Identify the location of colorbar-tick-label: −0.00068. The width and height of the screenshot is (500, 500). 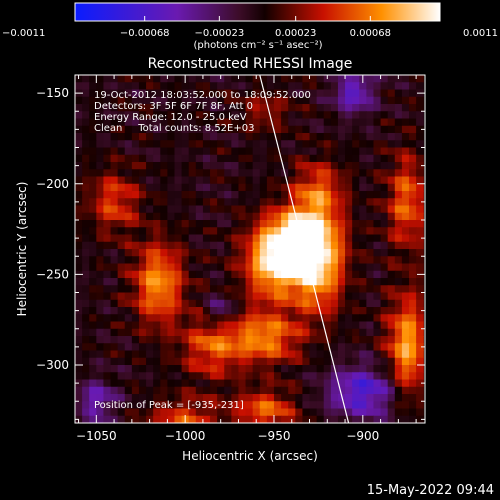
(145, 33).